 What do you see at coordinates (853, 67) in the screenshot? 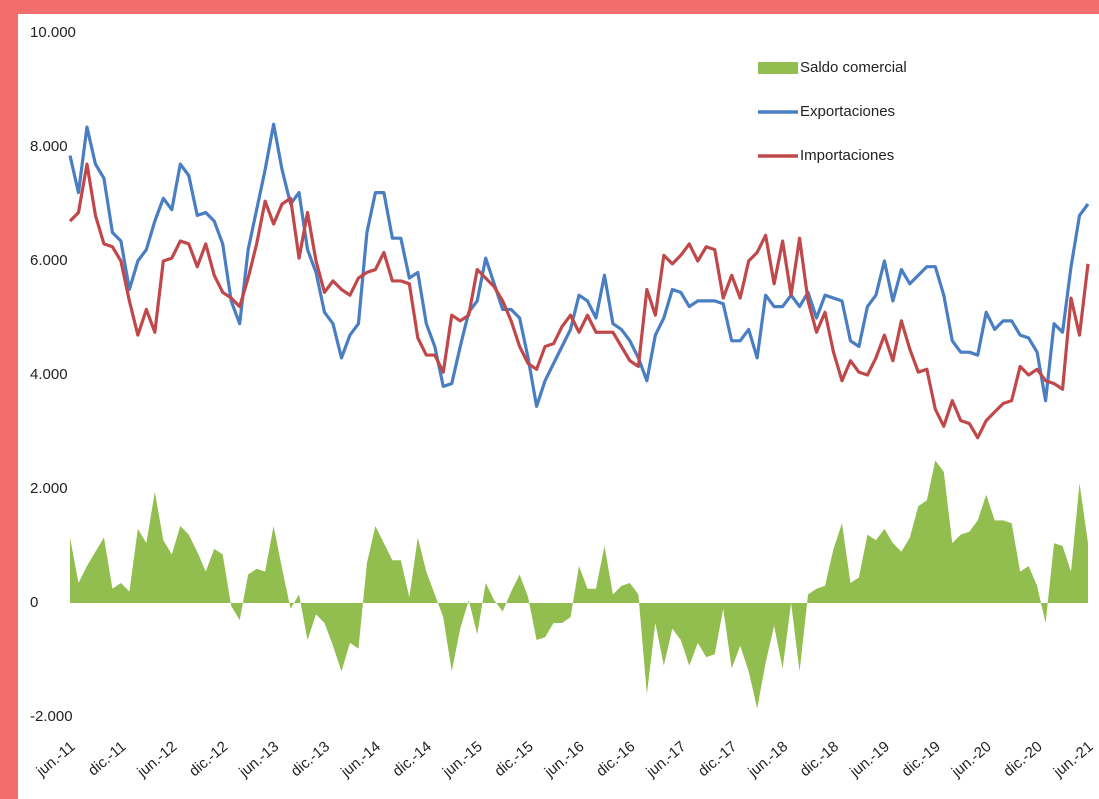
I see `legend-label: Saldo comercial` at bounding box center [853, 67].